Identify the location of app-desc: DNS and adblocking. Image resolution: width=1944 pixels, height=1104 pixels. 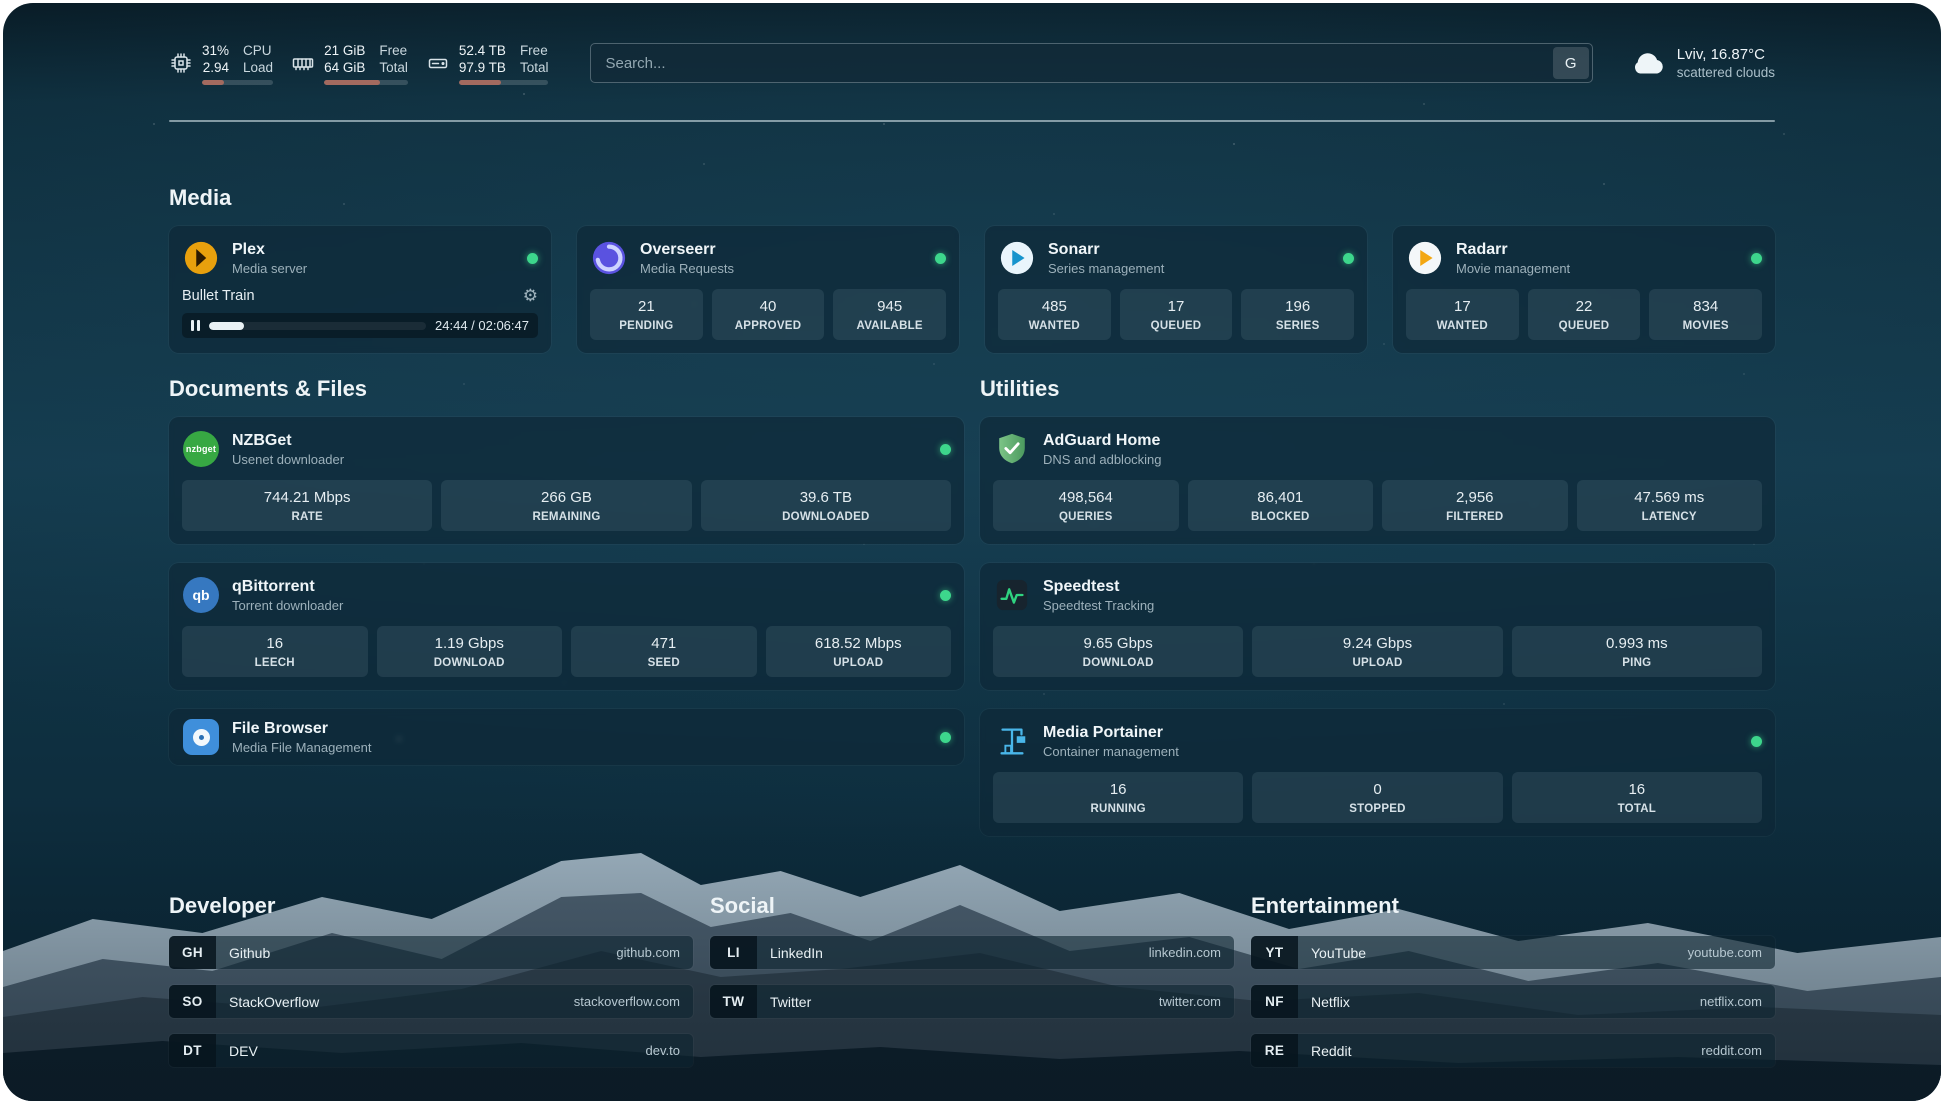
(1102, 459).